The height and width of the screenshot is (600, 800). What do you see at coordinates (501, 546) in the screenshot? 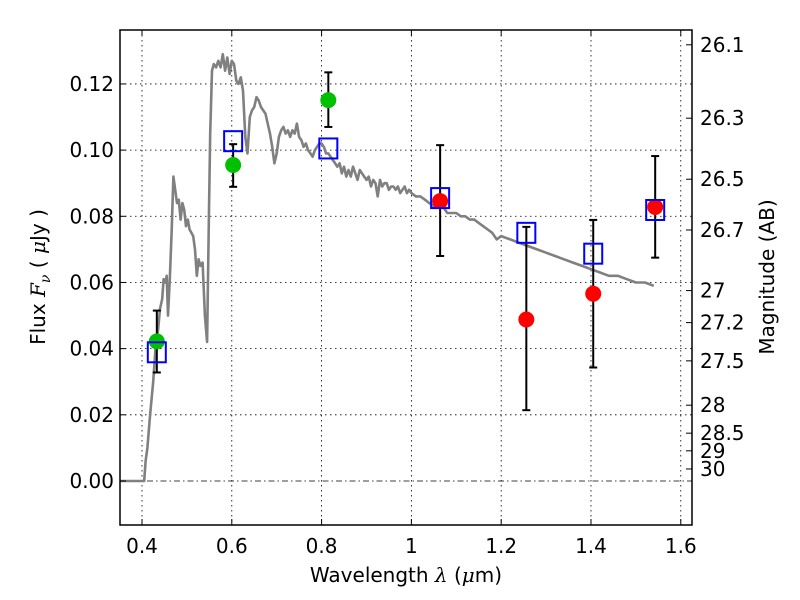
I see `x-tick-label: 1.2` at bounding box center [501, 546].